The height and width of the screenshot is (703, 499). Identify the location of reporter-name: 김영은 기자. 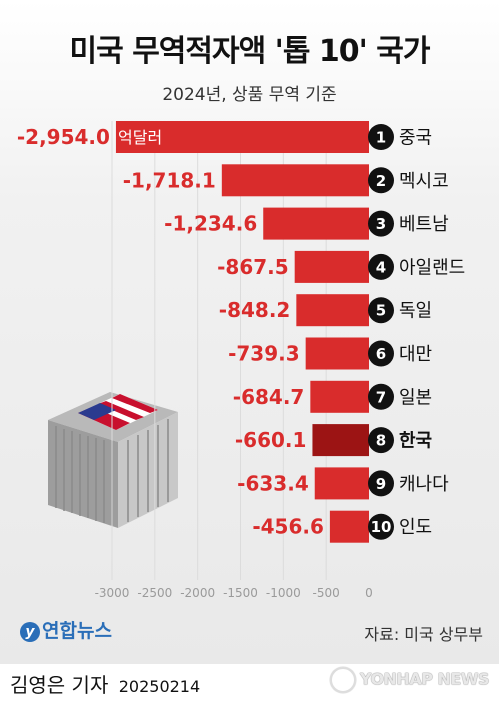
(59, 685).